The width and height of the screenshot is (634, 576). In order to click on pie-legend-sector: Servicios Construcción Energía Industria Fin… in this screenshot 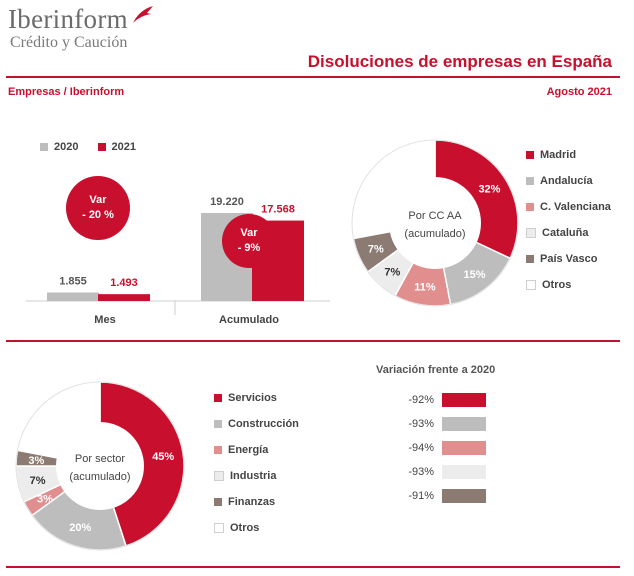, I will do `click(256, 463)`.